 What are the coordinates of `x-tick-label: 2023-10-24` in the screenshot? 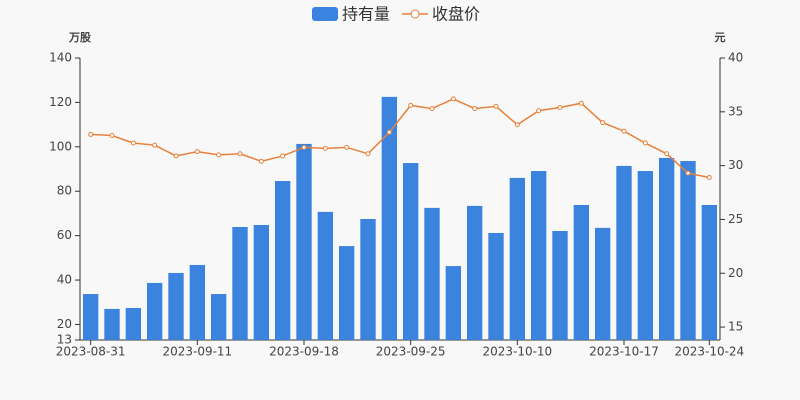 It's located at (709, 352).